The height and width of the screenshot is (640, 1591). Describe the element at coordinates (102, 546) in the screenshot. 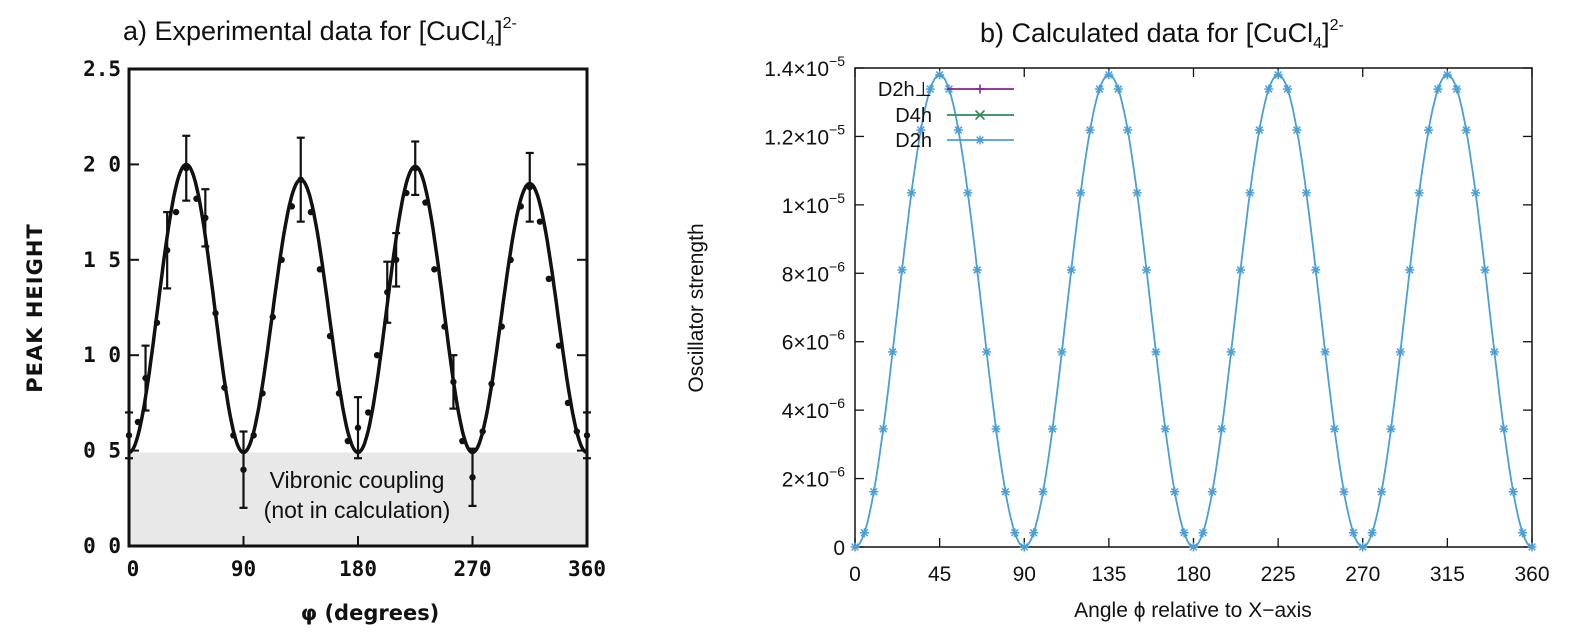

I see `y-tick-label: 0 0` at that location.